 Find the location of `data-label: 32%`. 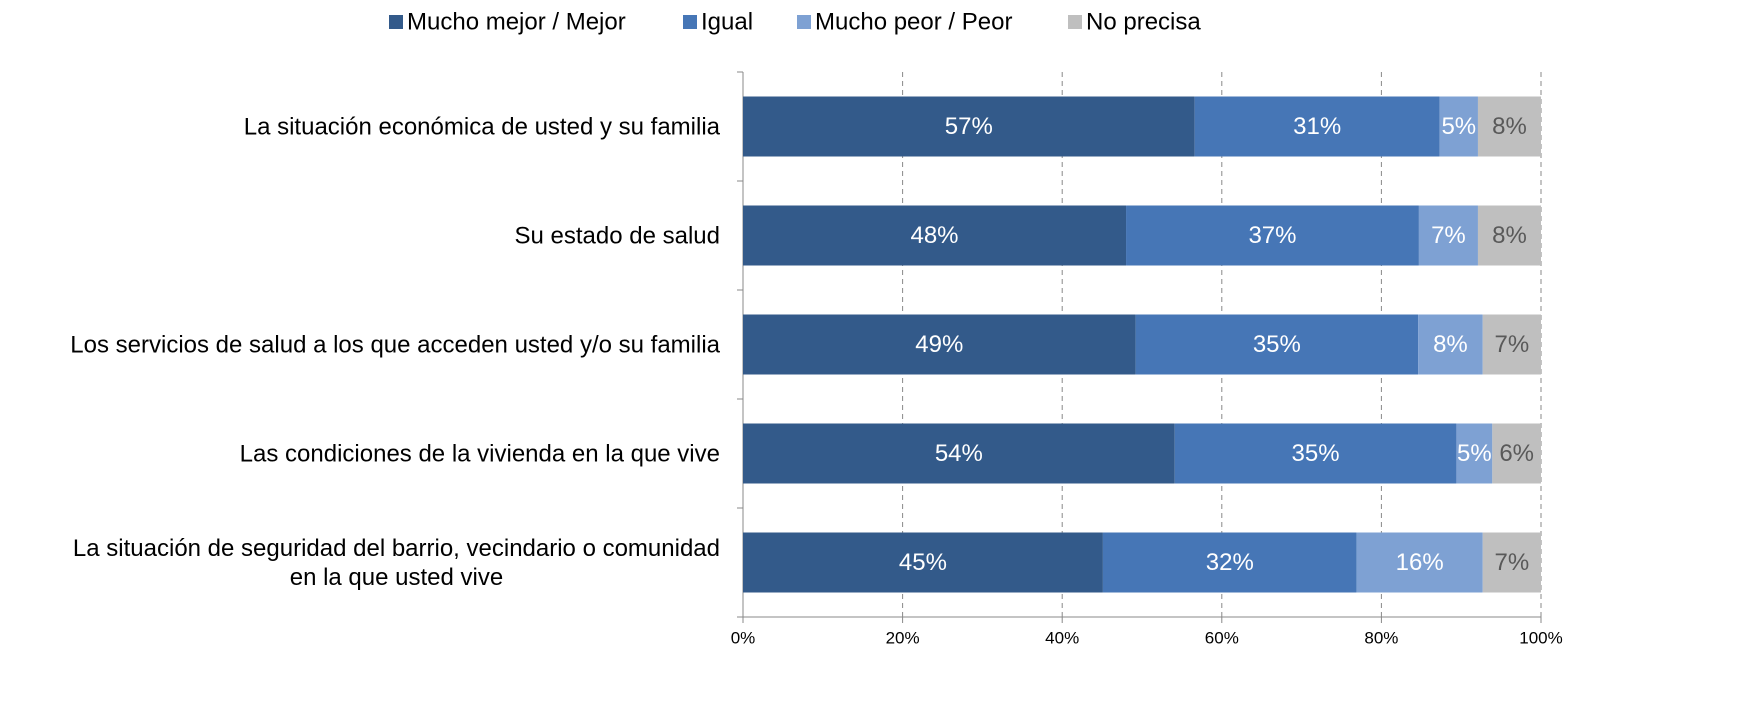

data-label: 32% is located at coordinates (1230, 562).